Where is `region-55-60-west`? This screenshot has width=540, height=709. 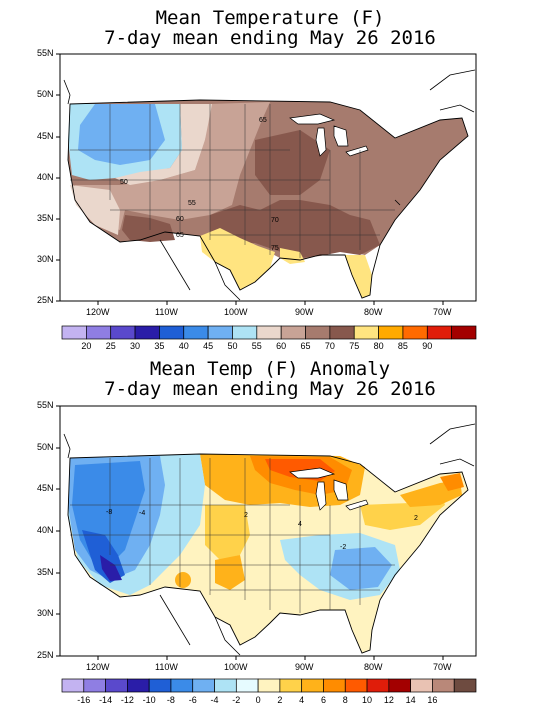 region-55-60-west is located at coordinates (95, 210).